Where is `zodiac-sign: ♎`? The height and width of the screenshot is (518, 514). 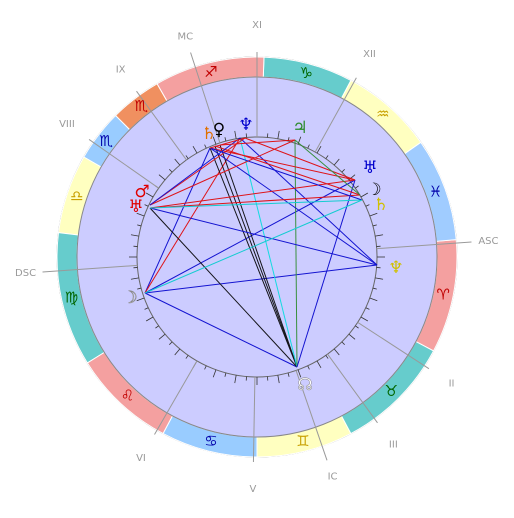
zodiac-sign: ♎ is located at coordinates (76, 196).